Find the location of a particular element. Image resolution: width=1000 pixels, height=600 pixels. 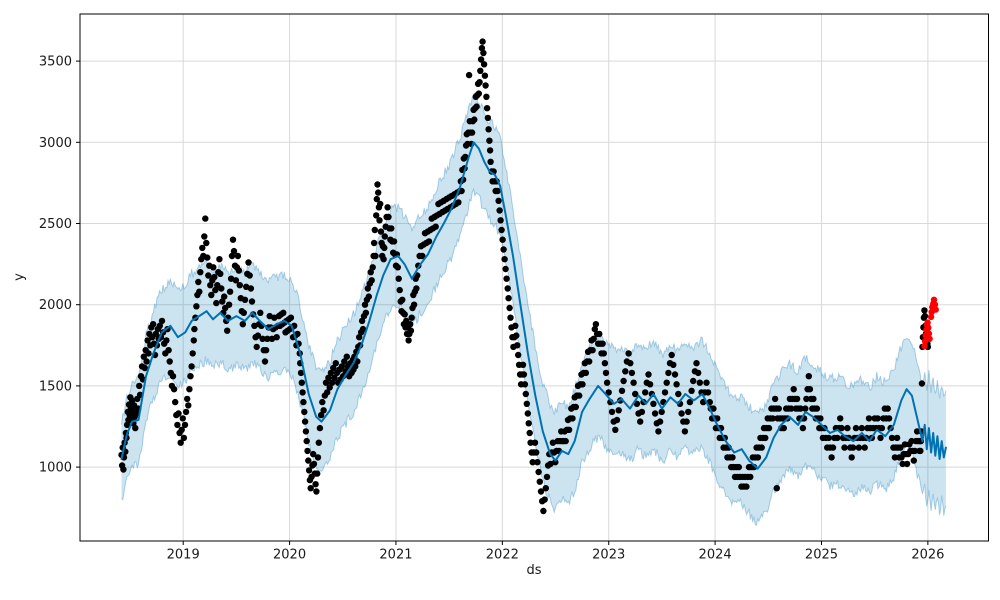

y-tick-label: 1500 is located at coordinates (55, 386).